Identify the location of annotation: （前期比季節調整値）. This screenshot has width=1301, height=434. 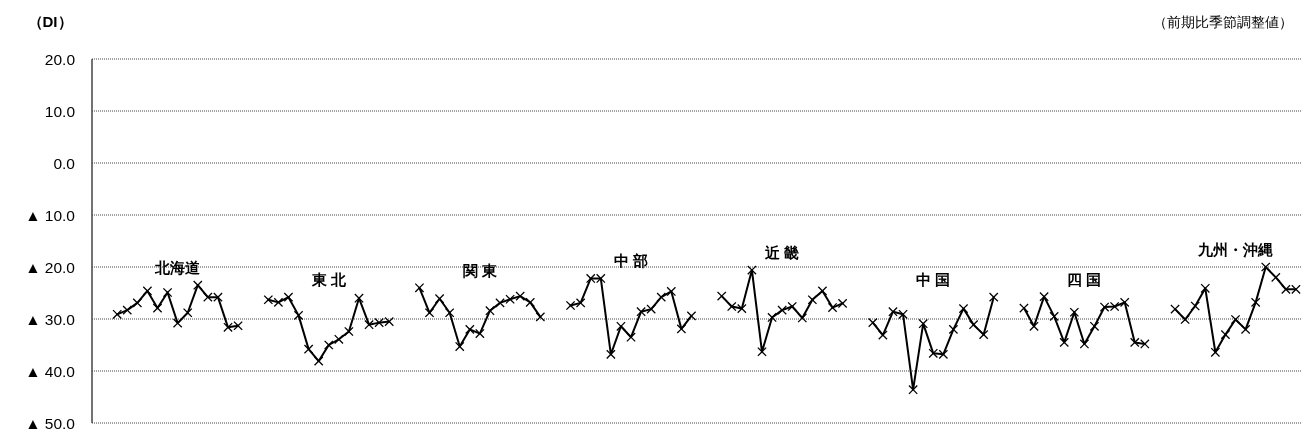
(1223, 22).